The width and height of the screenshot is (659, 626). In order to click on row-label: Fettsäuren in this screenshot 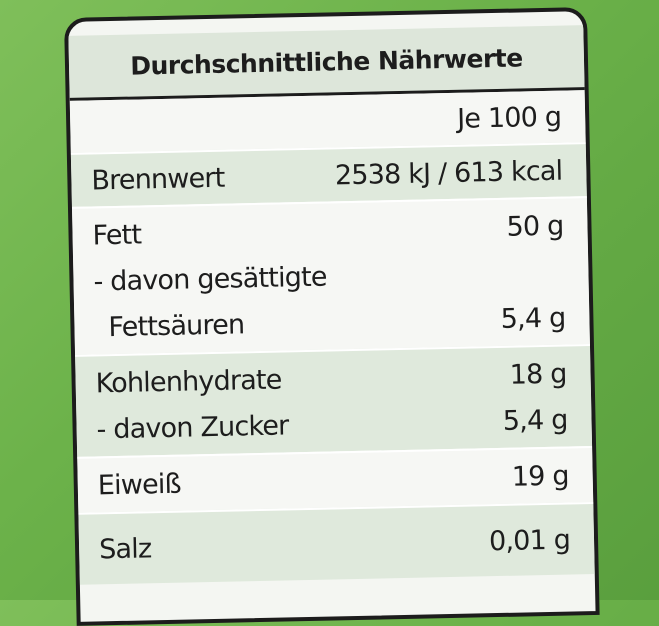, I will do `click(176, 325)`.